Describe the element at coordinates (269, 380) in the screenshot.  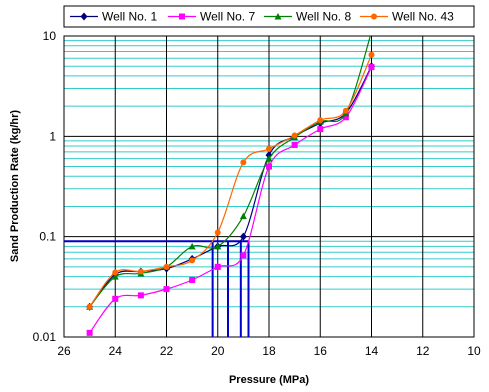
I see `x-axis-title: Pressure (MPa)` at that location.